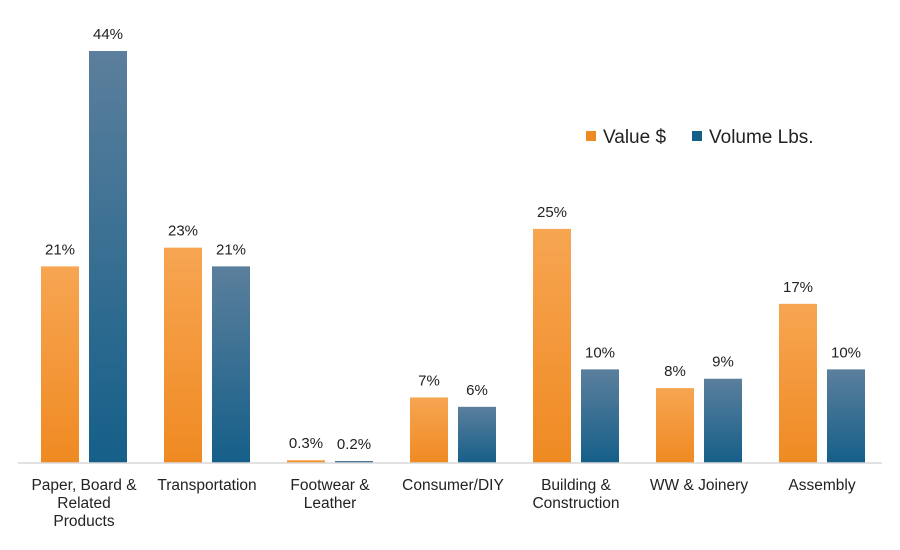 Image resolution: width=900 pixels, height=550 pixels. Describe the element at coordinates (821, 485) in the screenshot. I see `category-label-6: Assembly` at that location.